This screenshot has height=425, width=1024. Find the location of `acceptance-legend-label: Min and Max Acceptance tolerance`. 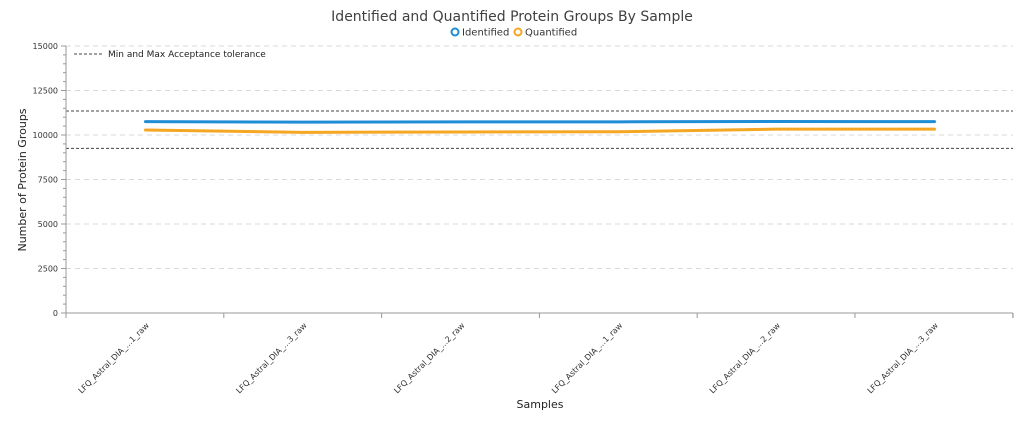

acceptance-legend-label: Min and Max Acceptance tolerance is located at coordinates (187, 55).